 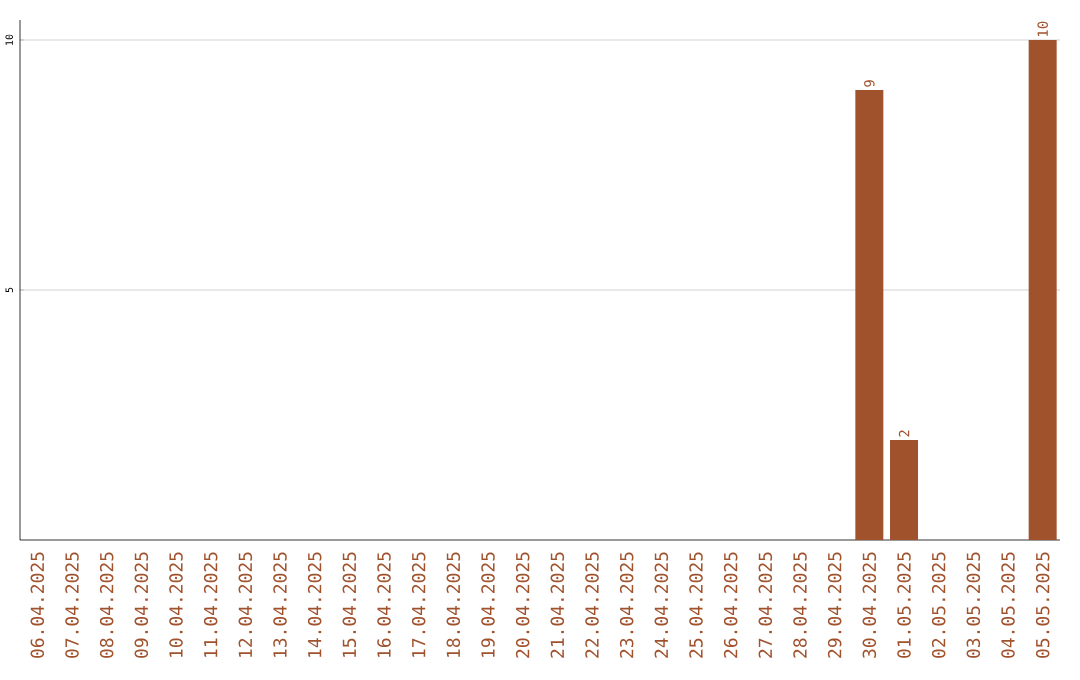 What do you see at coordinates (730, 605) in the screenshot?
I see `x-tick-label: 26.04.2025` at bounding box center [730, 605].